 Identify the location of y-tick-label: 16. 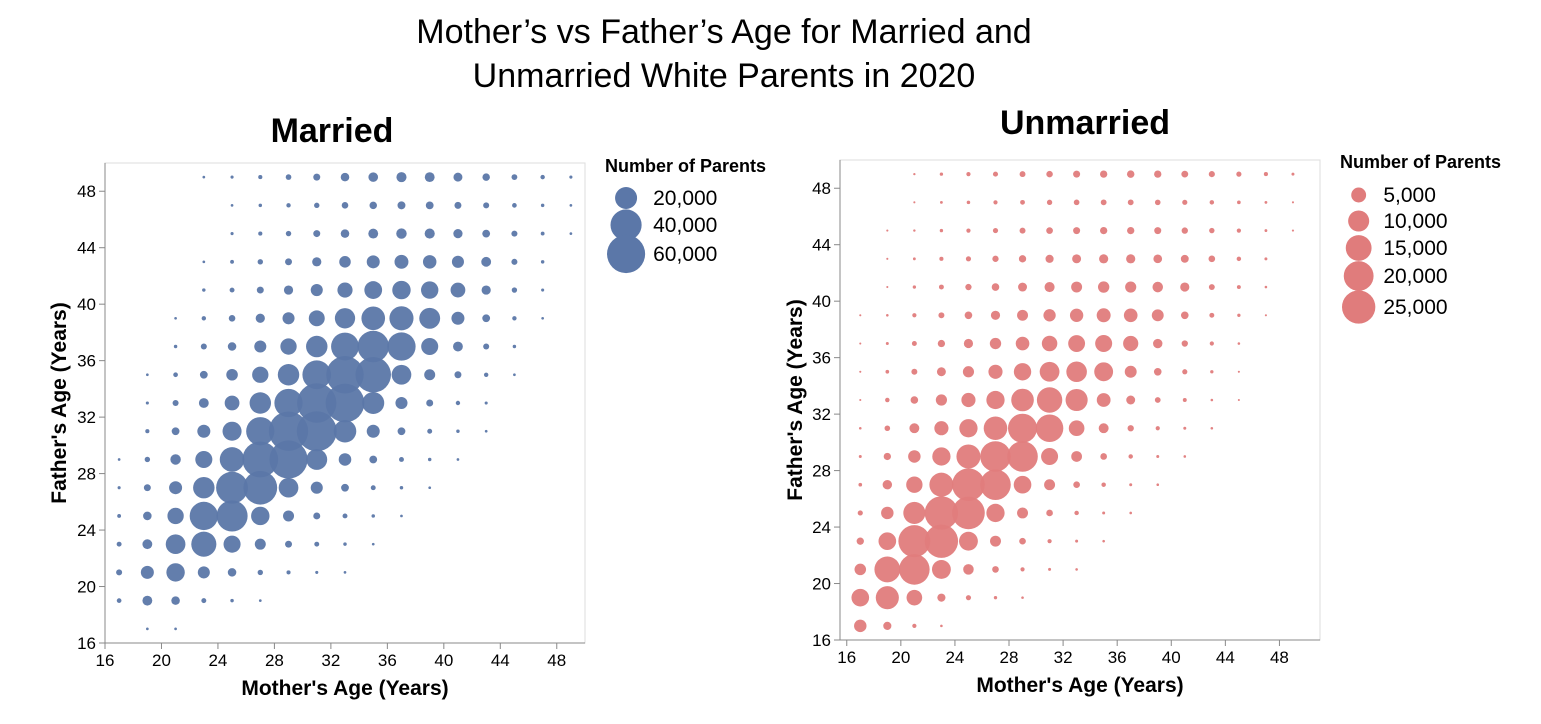
(86, 643).